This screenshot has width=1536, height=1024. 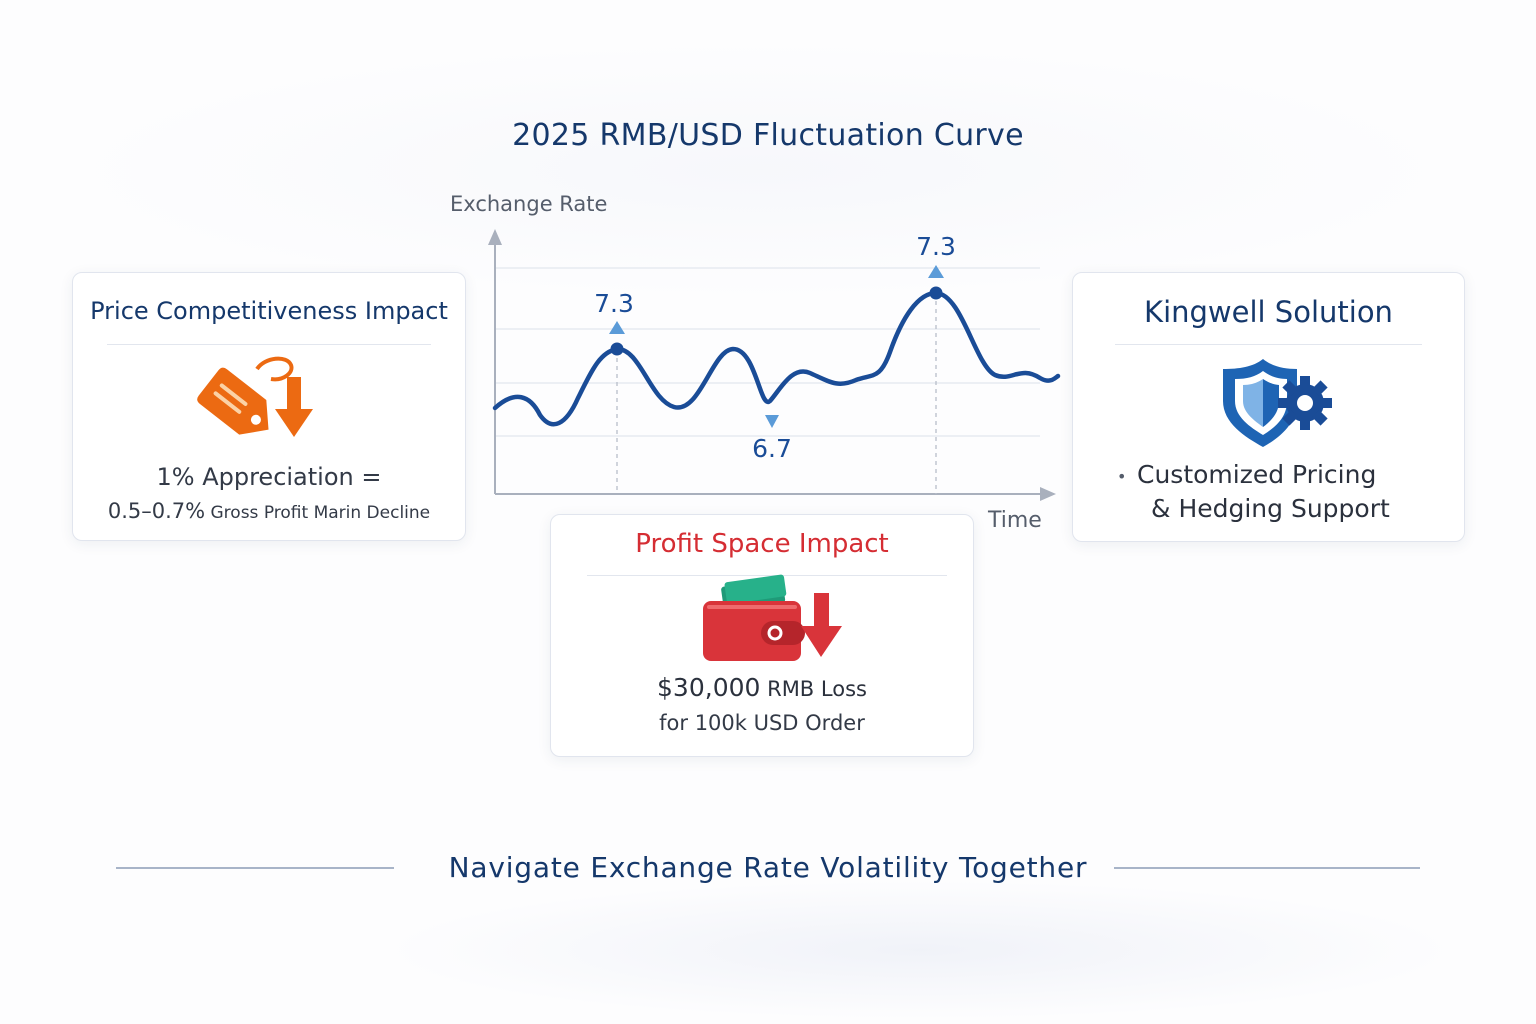 What do you see at coordinates (269, 311) in the screenshot?
I see `card-title: Price Competitiveness Impact` at bounding box center [269, 311].